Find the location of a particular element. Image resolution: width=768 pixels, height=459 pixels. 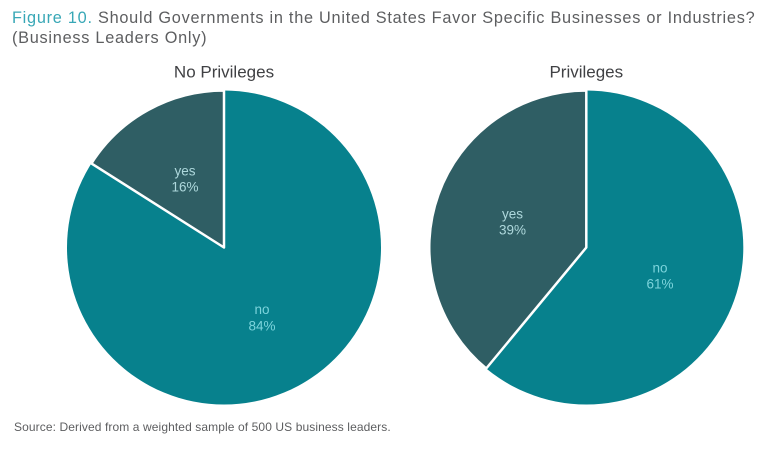

svg-text: 39% is located at coordinates (512, 230).